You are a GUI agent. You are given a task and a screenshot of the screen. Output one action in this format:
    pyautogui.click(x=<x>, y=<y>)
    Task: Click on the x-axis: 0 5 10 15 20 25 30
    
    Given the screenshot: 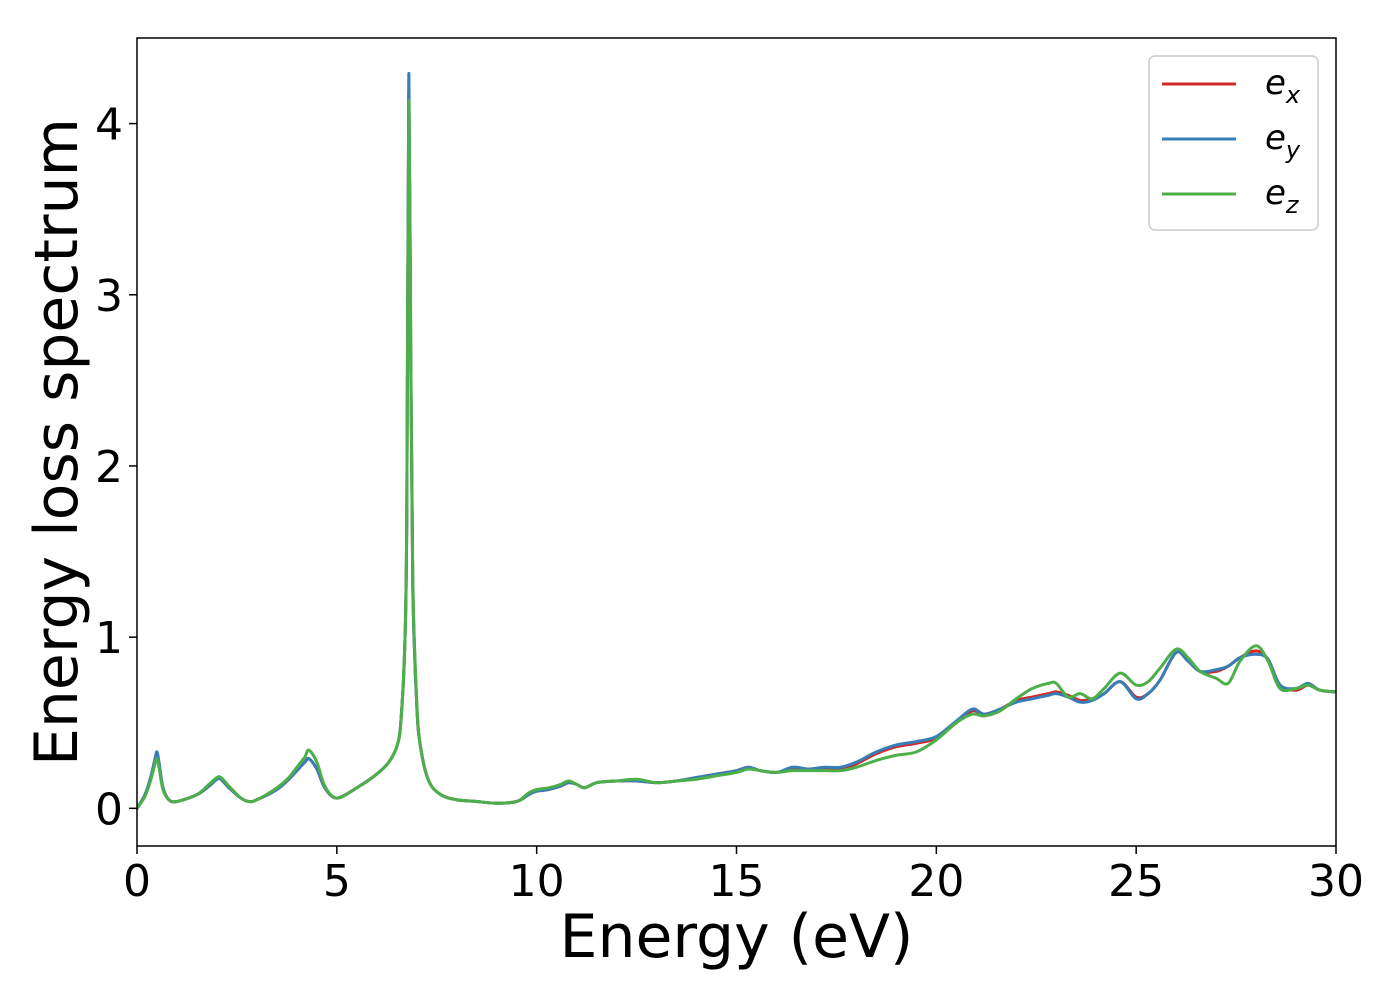 What is the action you would take?
    pyautogui.click(x=743, y=876)
    